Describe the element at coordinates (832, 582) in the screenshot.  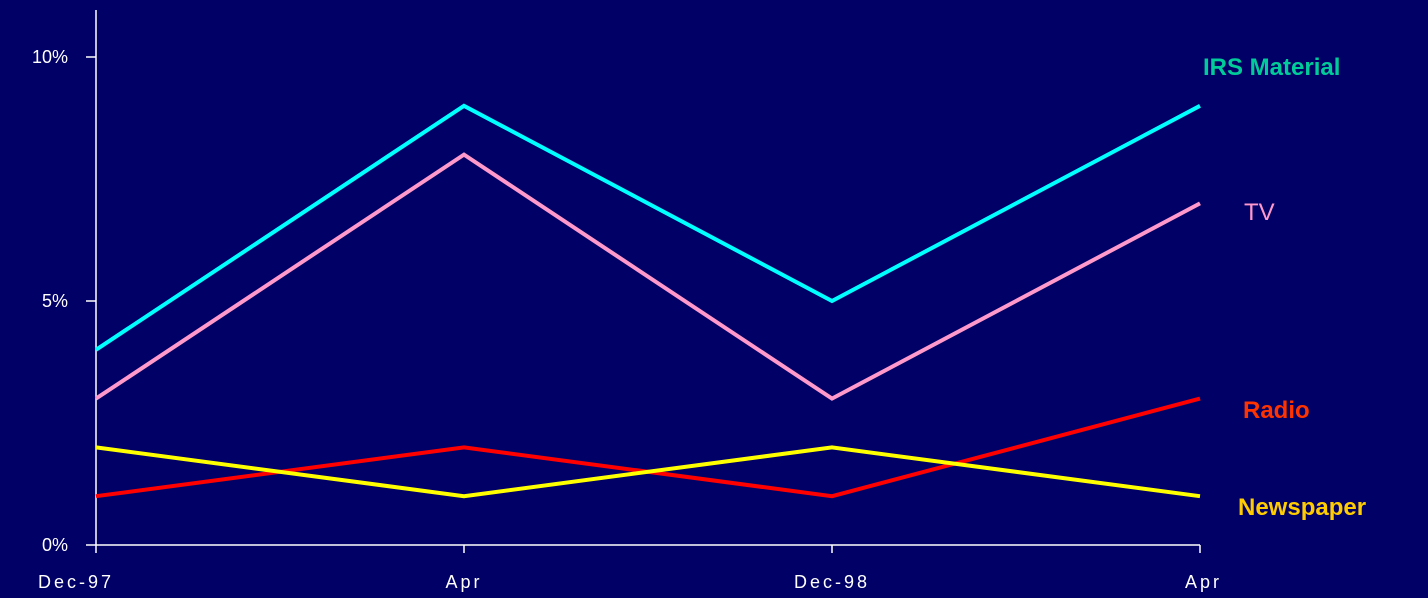
I see `x-tick-label: Dec-98` at that location.